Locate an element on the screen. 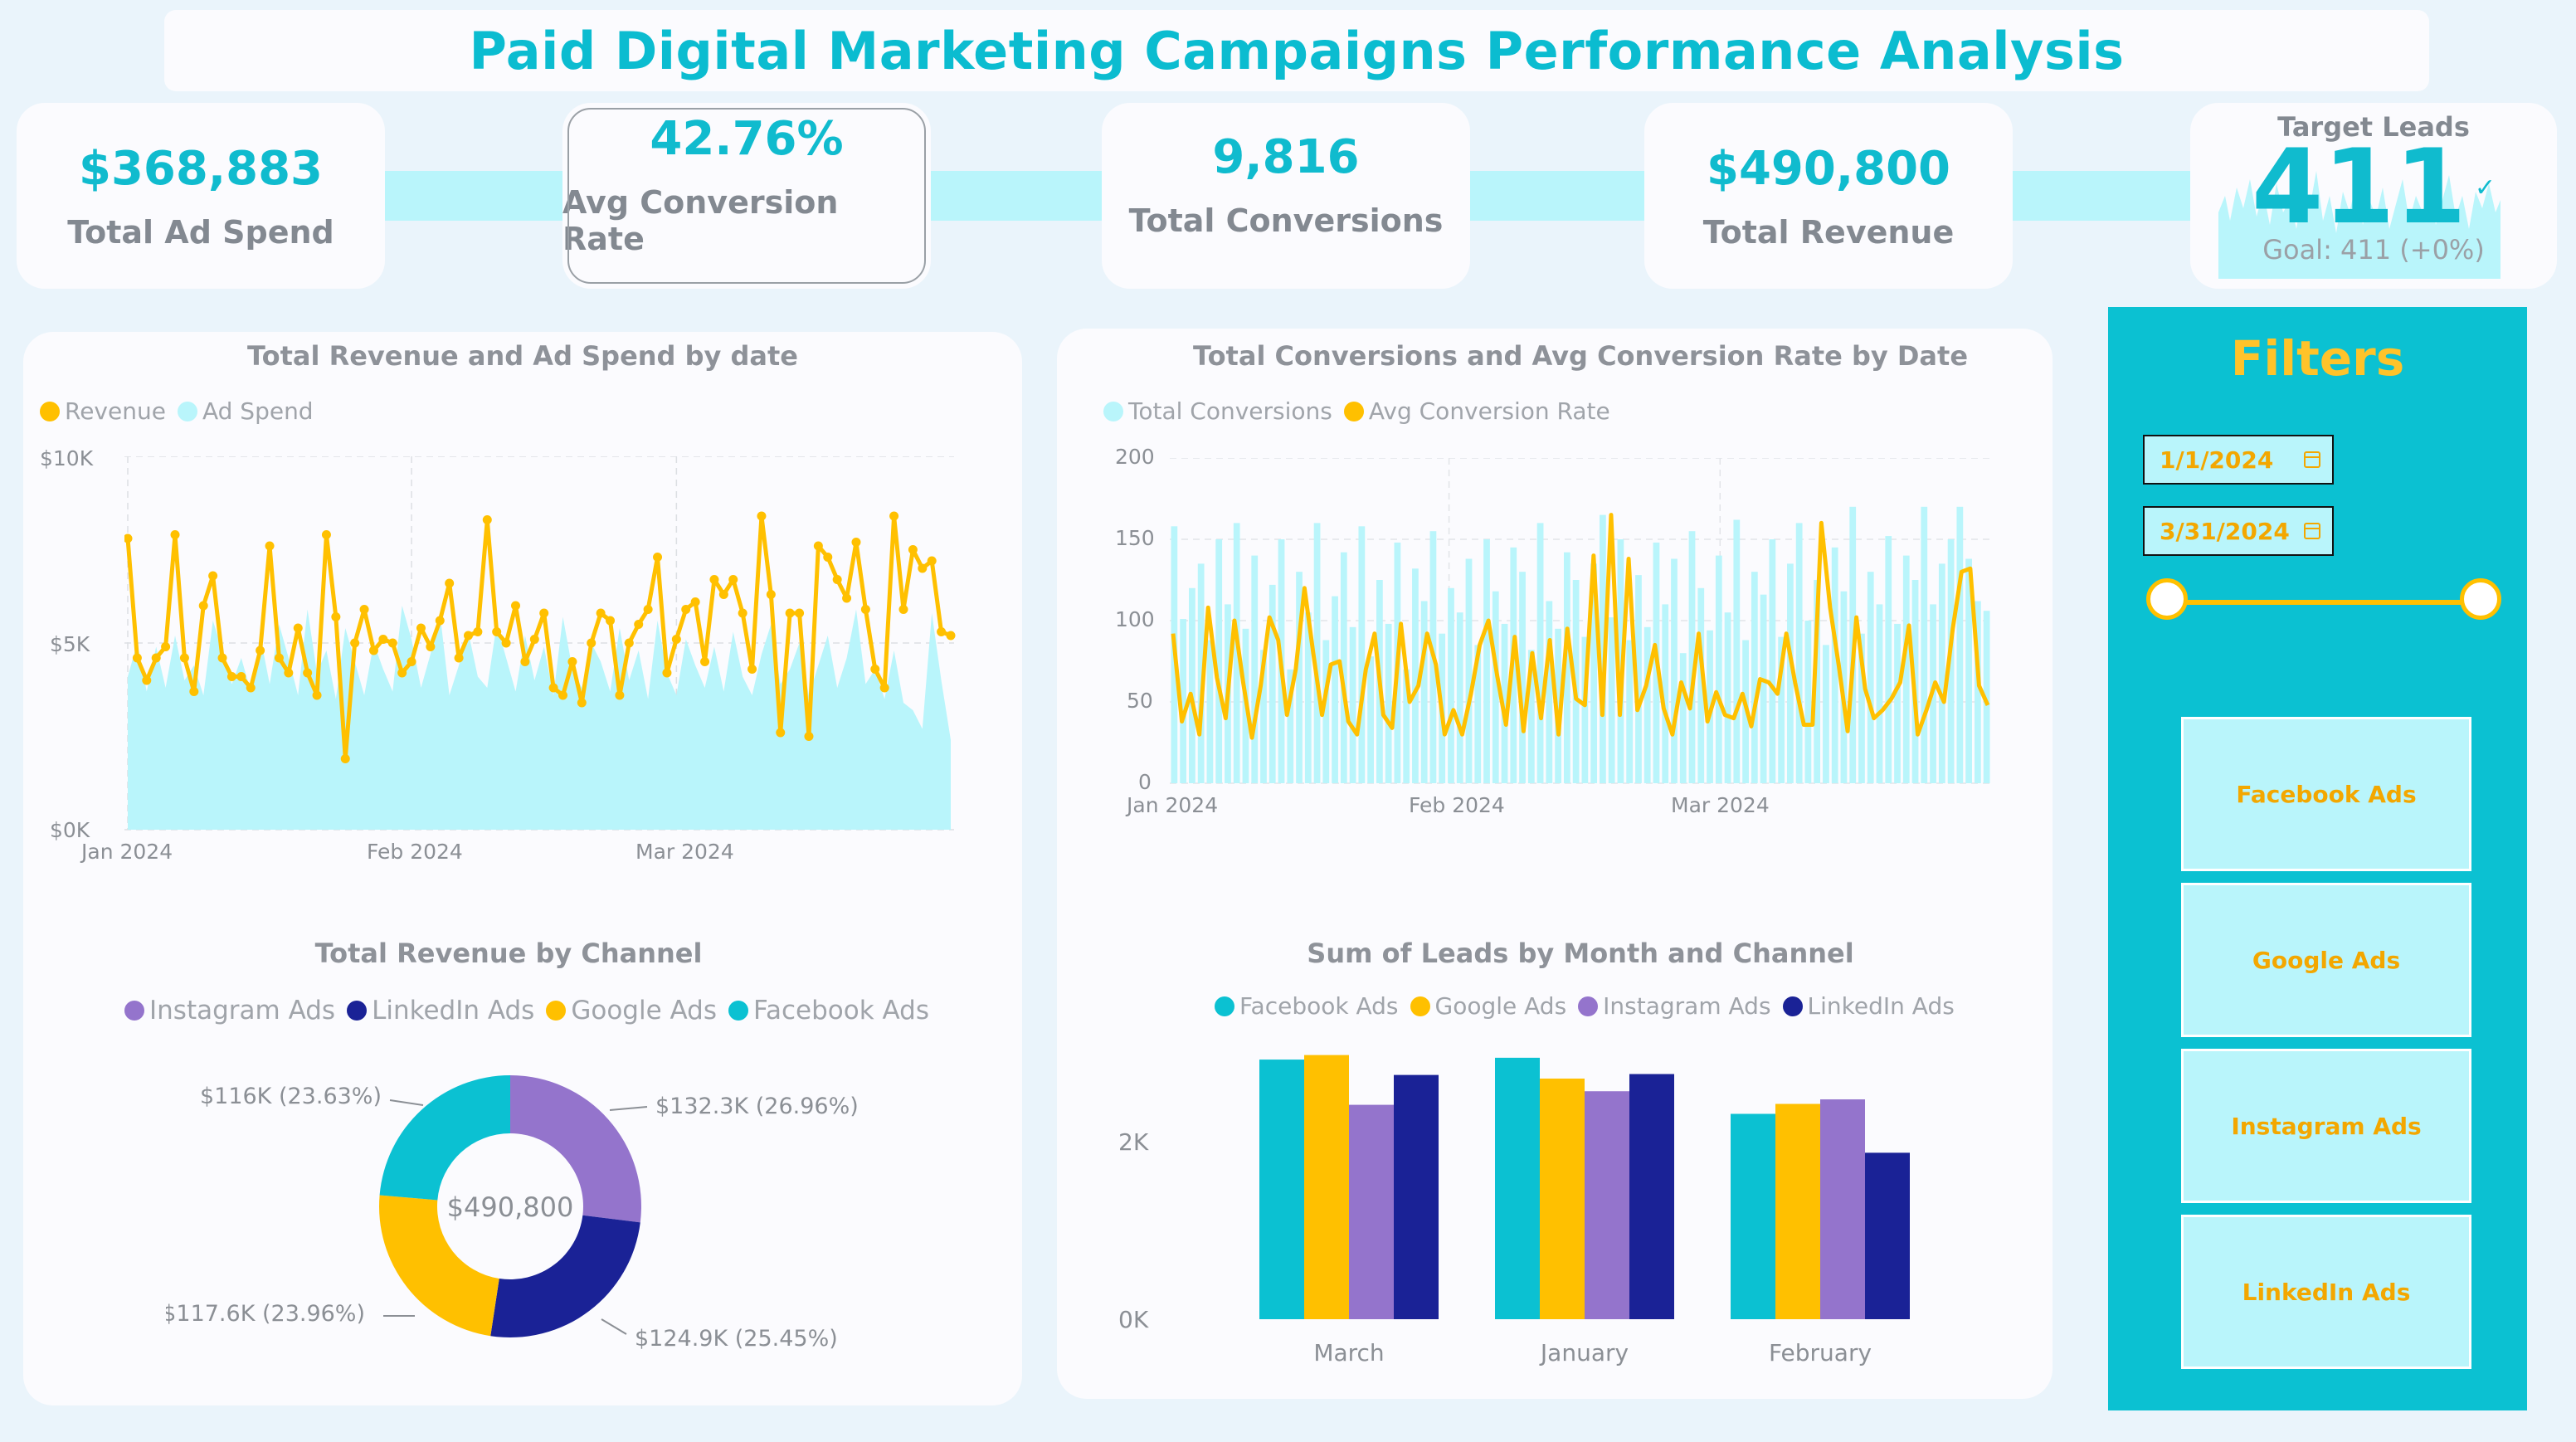 The image size is (2576, 1442). chart-legend: Revenue Ad Spend is located at coordinates (182, 411).